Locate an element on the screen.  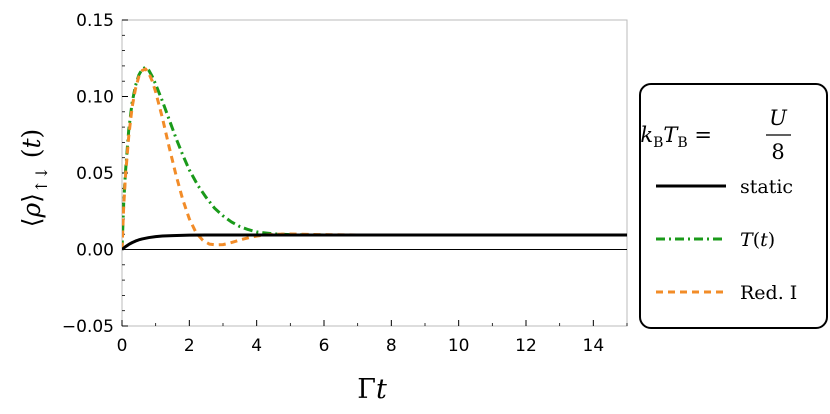
x-axis-ticks: 0 2 4 6 8 10 12 14 is located at coordinates (372, 338).